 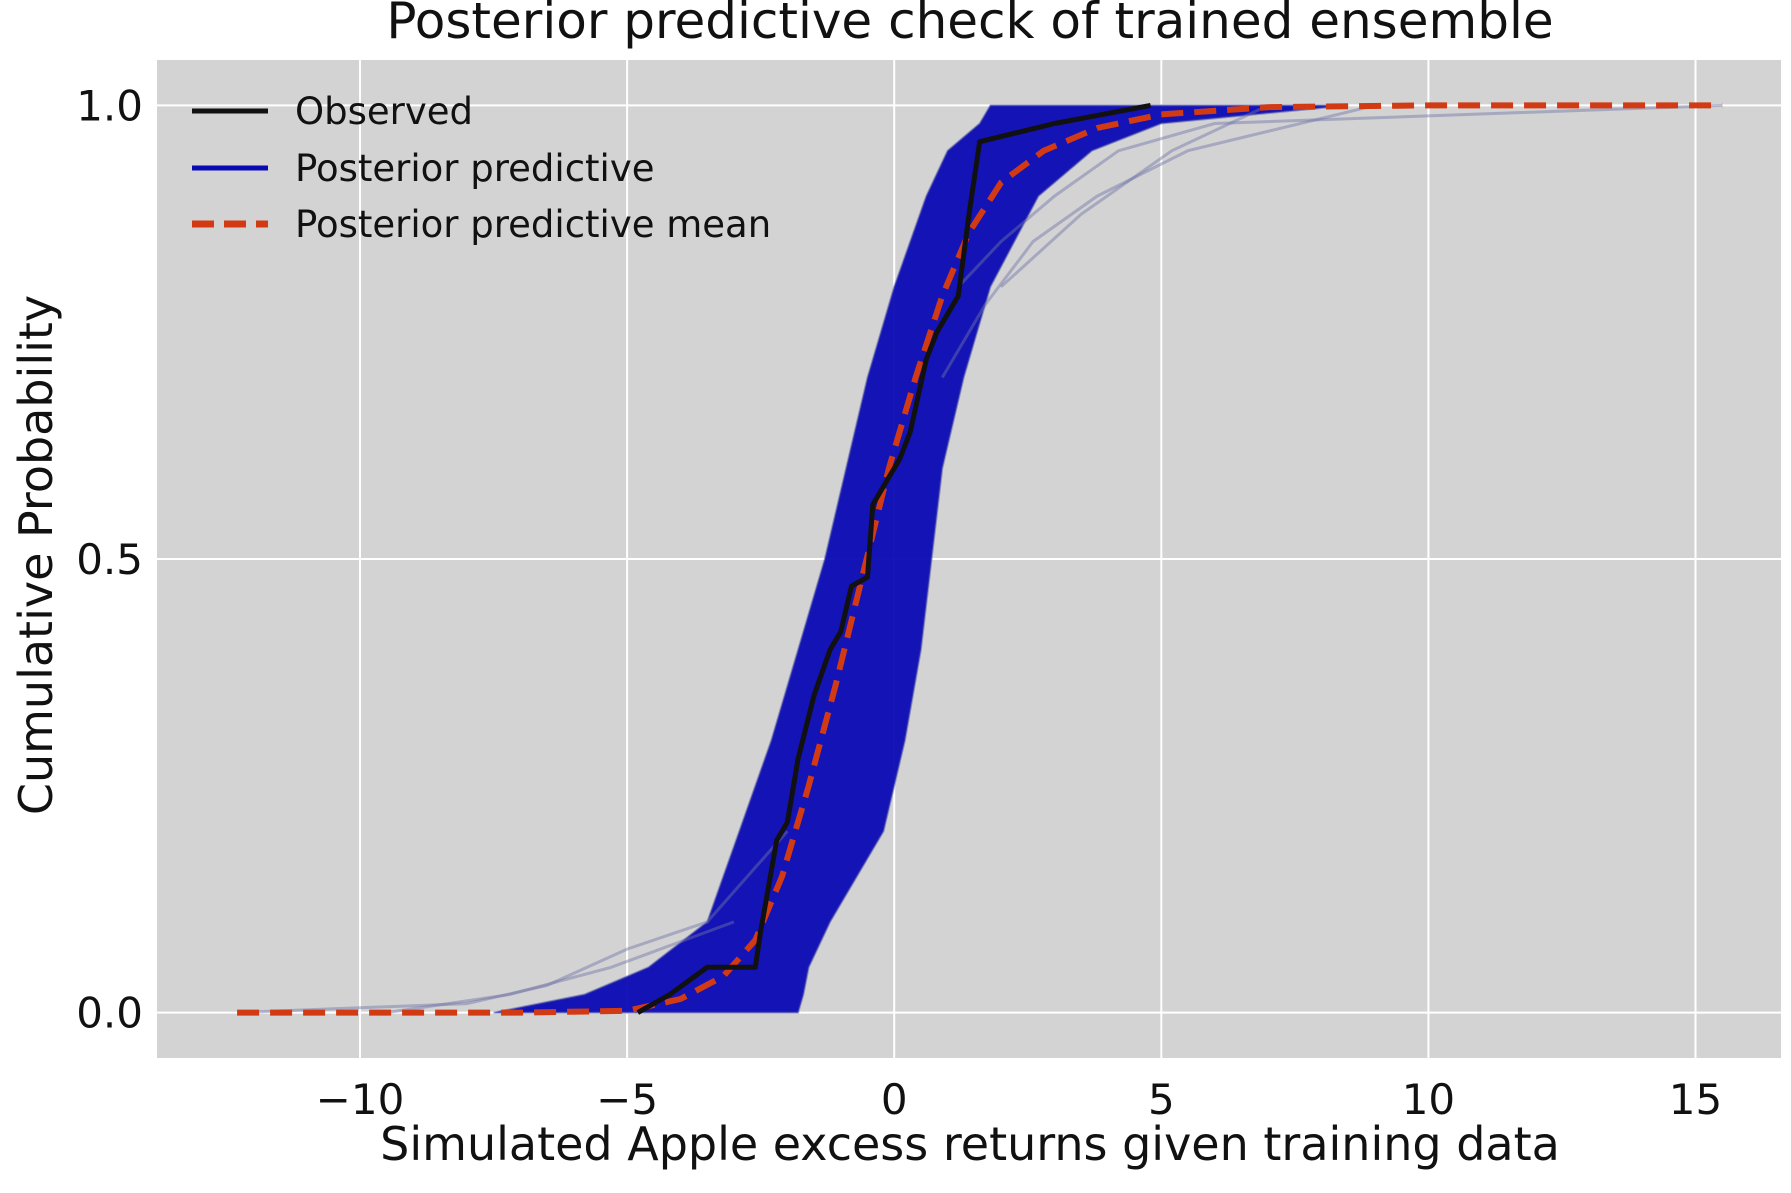 What do you see at coordinates (360, 1099) in the screenshot?
I see `x-tick-label: −10` at bounding box center [360, 1099].